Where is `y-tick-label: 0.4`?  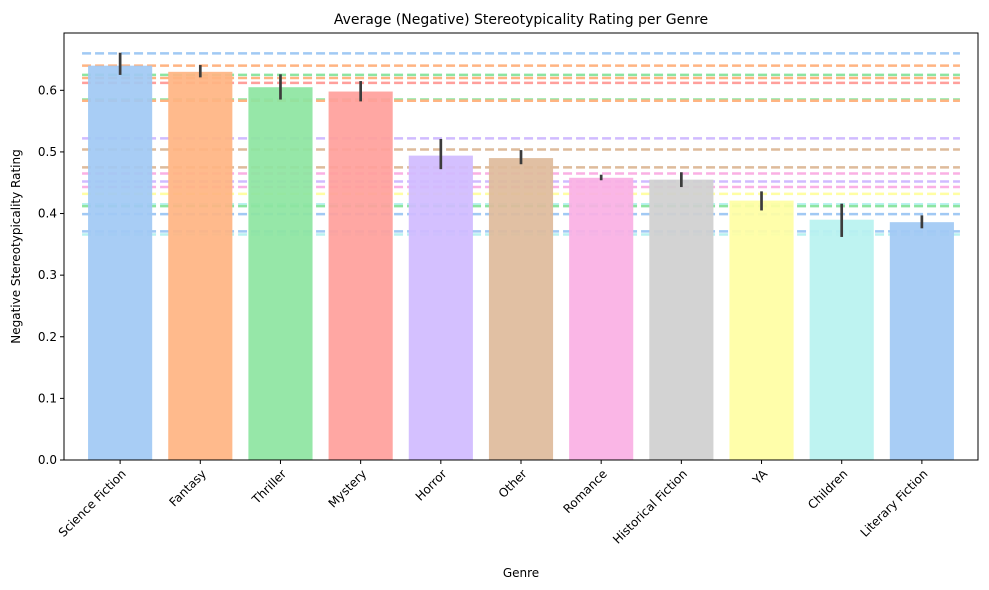
y-tick-label: 0.4 is located at coordinates (47, 214).